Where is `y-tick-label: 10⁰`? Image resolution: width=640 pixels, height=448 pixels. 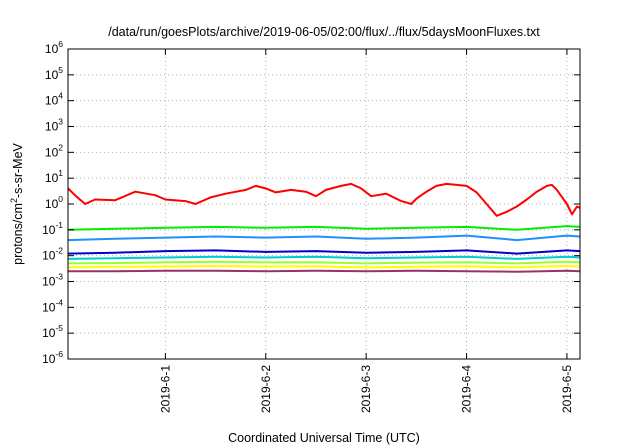 y-tick-label: 10⁰ is located at coordinates (54, 202).